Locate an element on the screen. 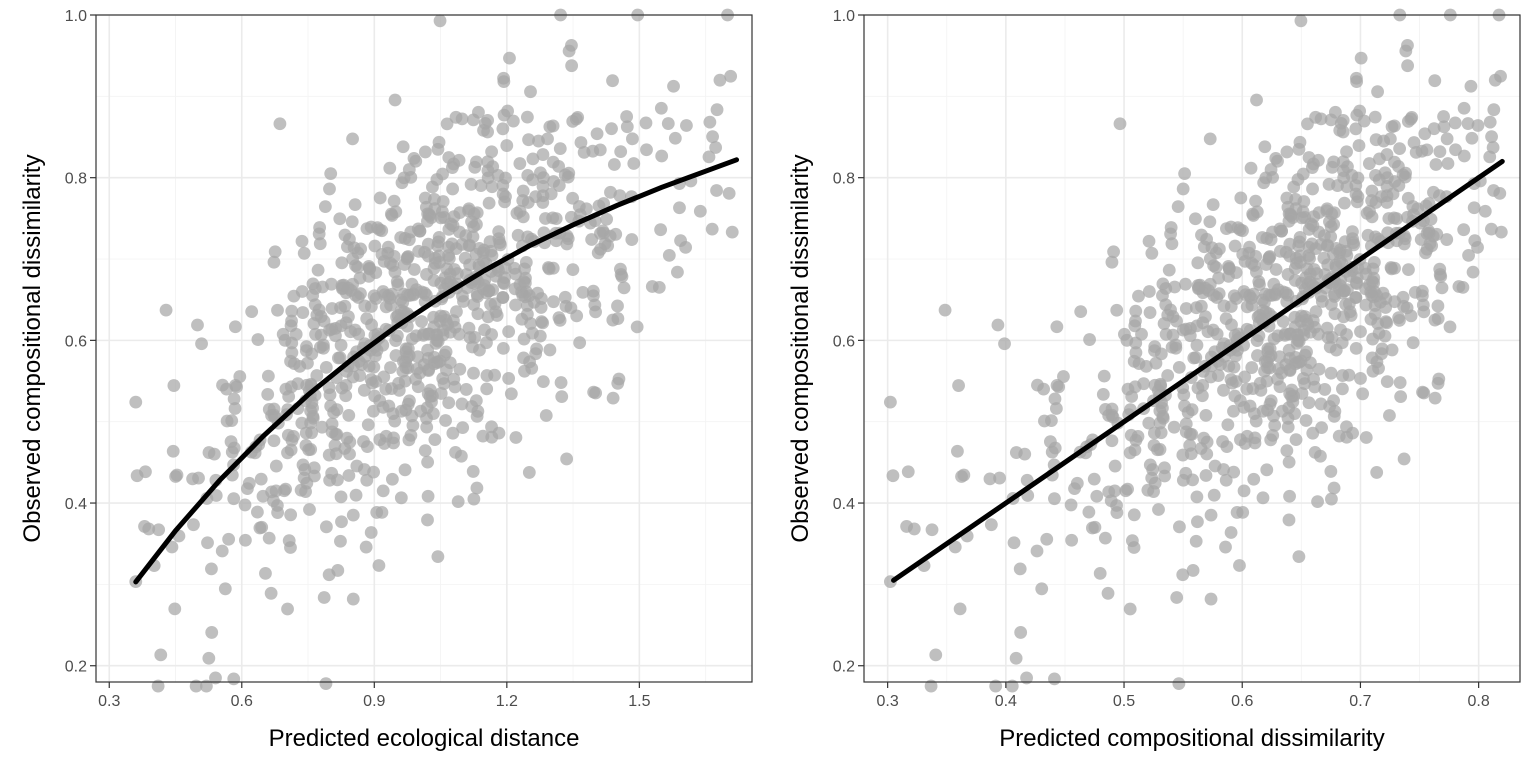 This screenshot has width=1536, height=768. left-x-axis-title: Predicted ecological distance is located at coordinates (424, 738).